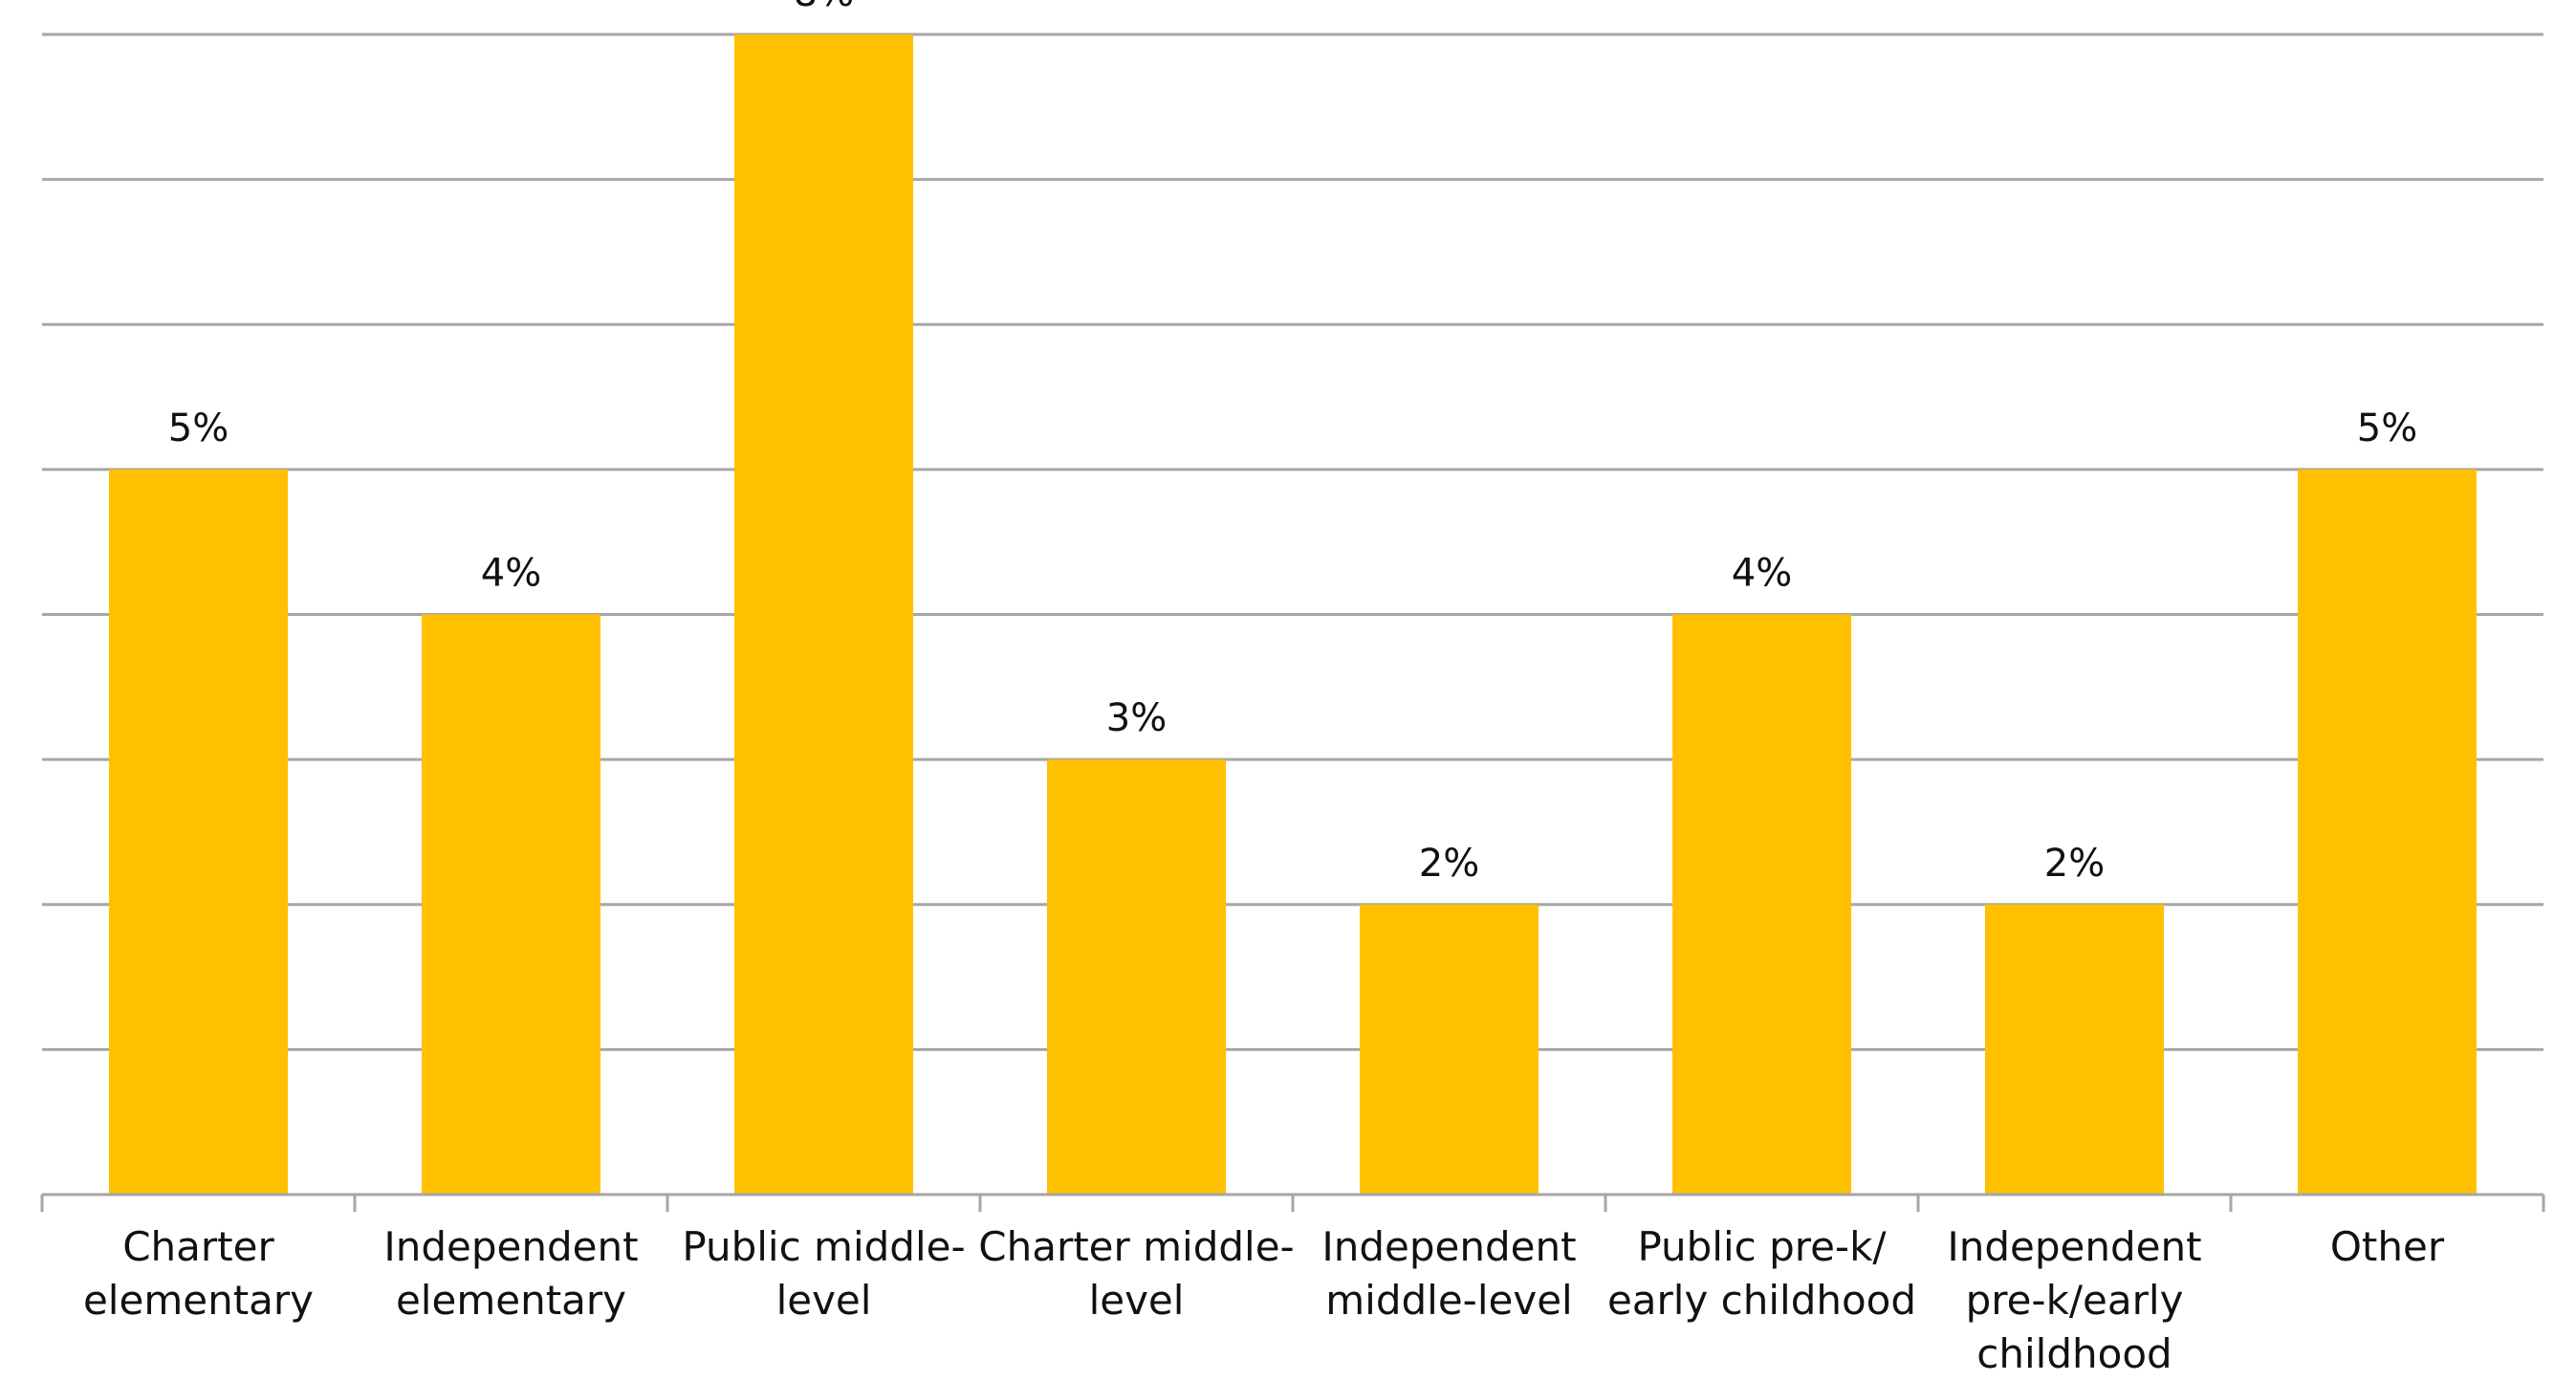  I want to click on category-label: Independent pre-k/early childhood, so click(2074, 1300).